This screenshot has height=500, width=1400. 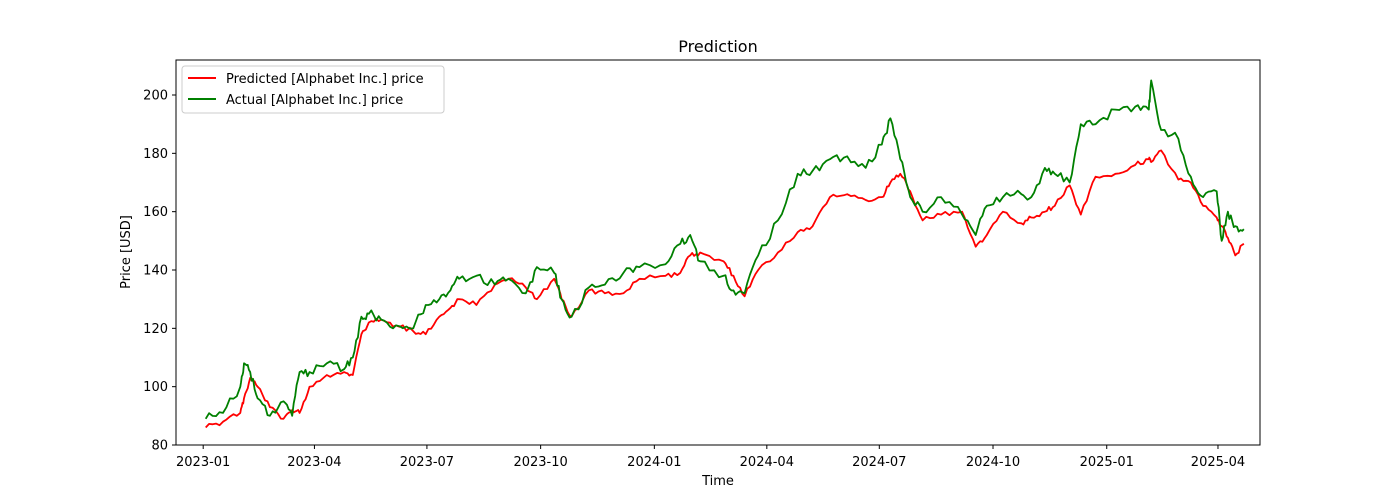 I want to click on y-tick-label: 160, so click(x=155, y=212).